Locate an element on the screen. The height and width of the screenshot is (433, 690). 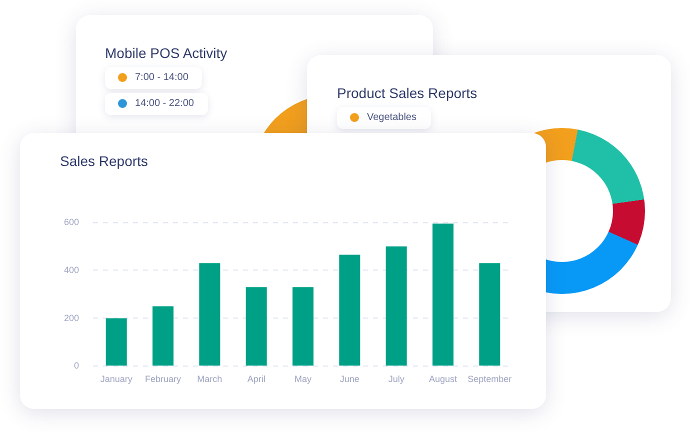
x-tick-label: February is located at coordinates (163, 379).